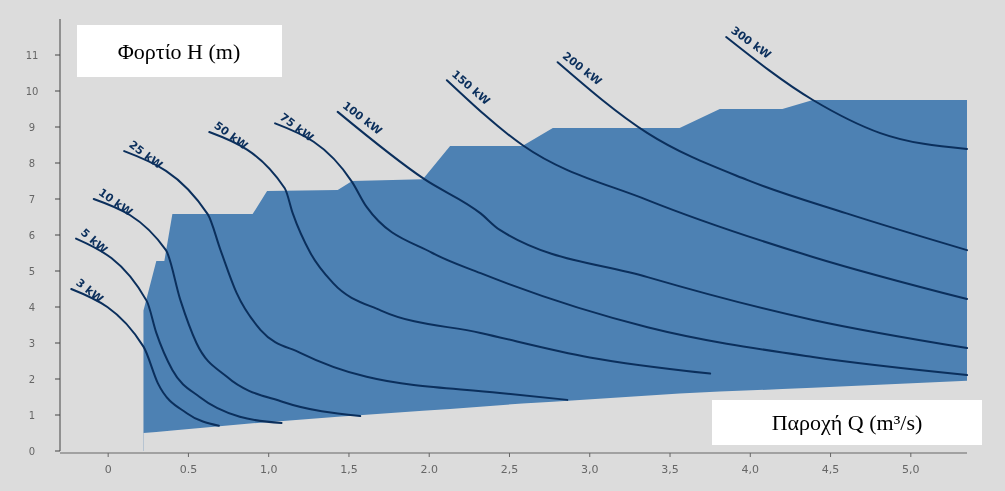  I want to click on y-tick-label: 8, so click(32, 163).